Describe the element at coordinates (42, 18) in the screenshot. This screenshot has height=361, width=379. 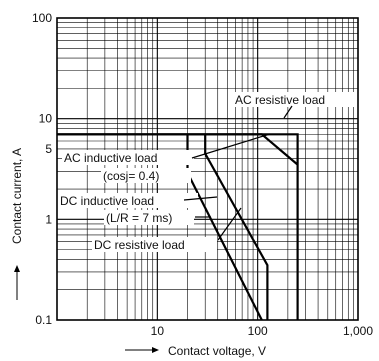
I see `y-tick-label: 100` at that location.